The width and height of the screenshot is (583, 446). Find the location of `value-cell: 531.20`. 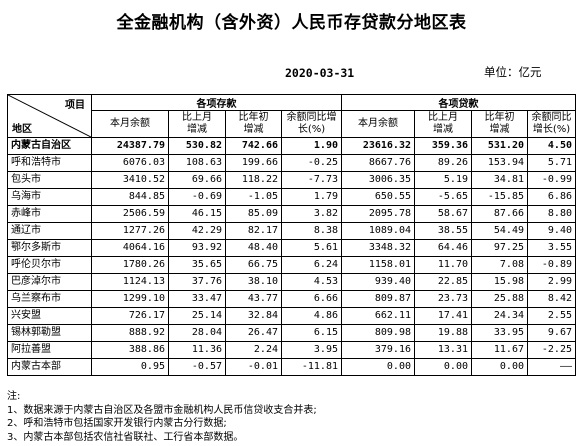

value-cell: 531.20 is located at coordinates (499, 146).